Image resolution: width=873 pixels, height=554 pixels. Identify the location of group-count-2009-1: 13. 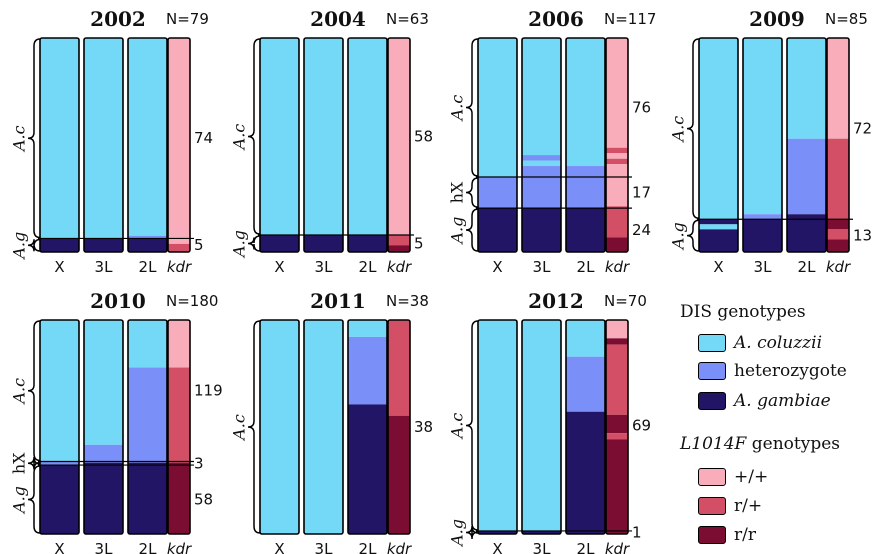
(862, 236).